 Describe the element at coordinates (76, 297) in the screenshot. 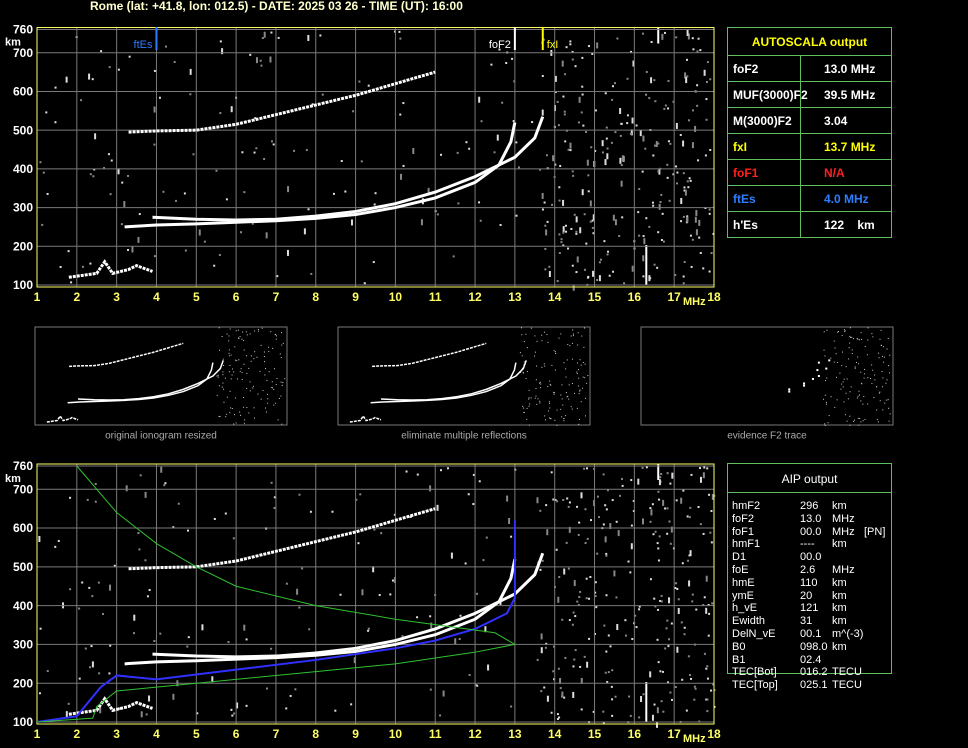

I see `x-tick-label: 2` at that location.